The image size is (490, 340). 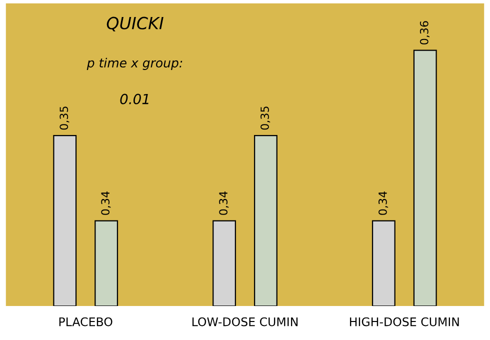 I want to click on data-label: 0,36, so click(x=425, y=32).